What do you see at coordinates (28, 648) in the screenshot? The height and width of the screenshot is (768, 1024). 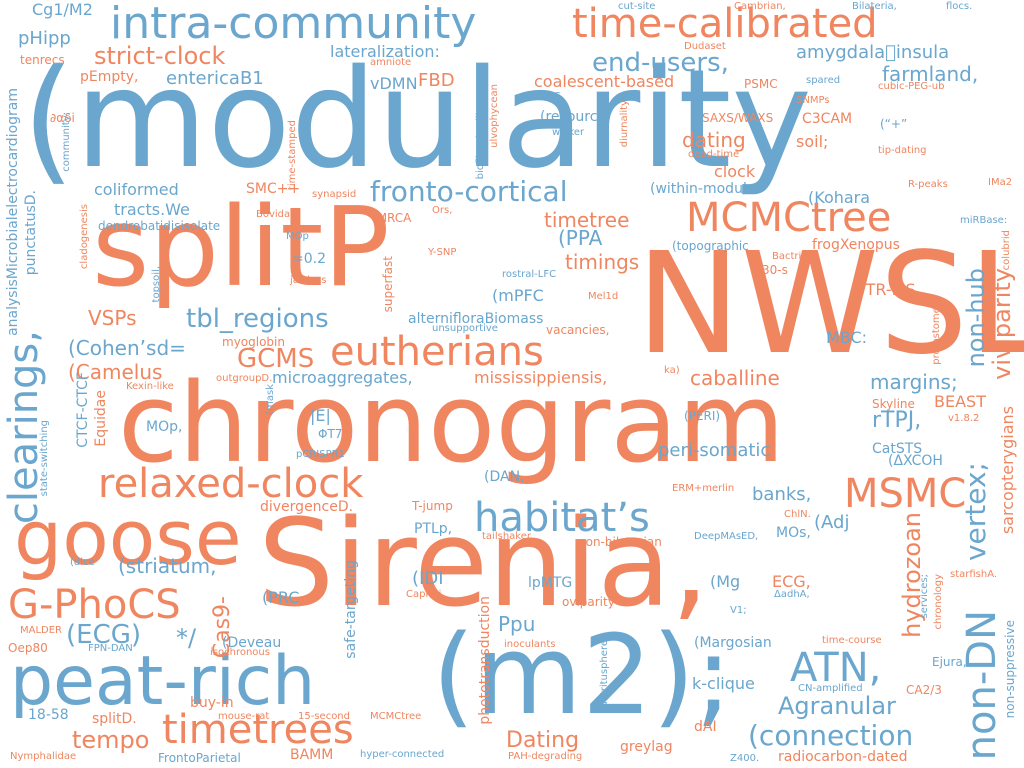 I see `word: Oep80` at bounding box center [28, 648].